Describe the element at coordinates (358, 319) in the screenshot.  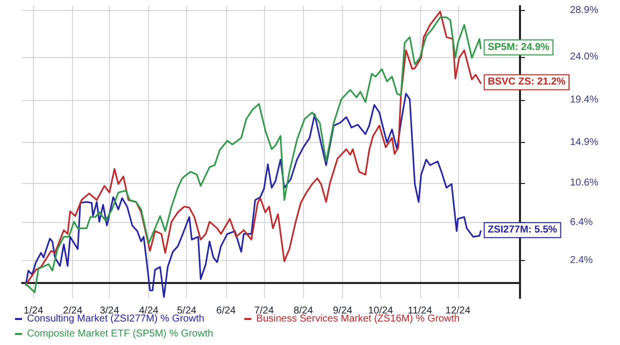
I see `legend-label: Business Services Market (ZS16M) % Growth` at that location.